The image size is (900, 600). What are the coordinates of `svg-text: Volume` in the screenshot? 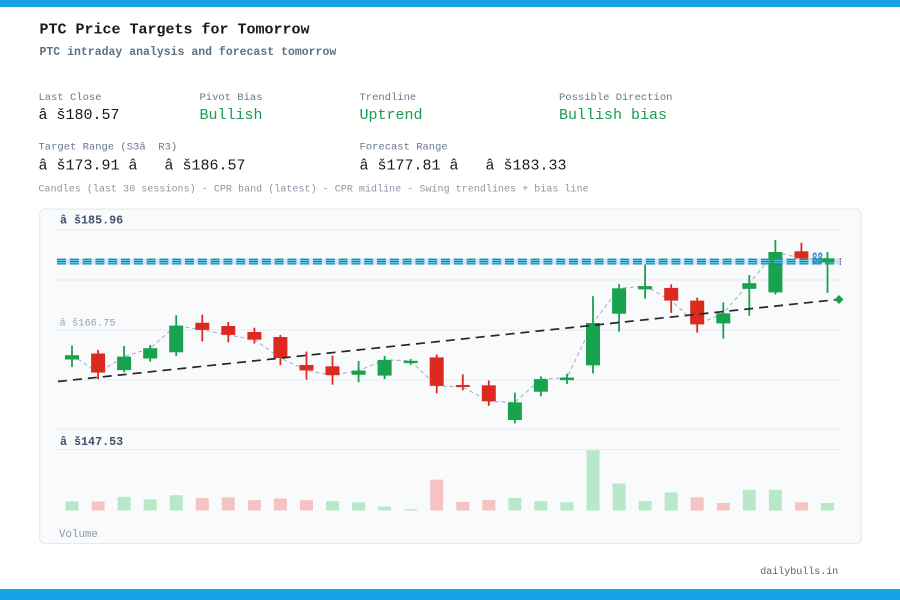 It's located at (78, 535).